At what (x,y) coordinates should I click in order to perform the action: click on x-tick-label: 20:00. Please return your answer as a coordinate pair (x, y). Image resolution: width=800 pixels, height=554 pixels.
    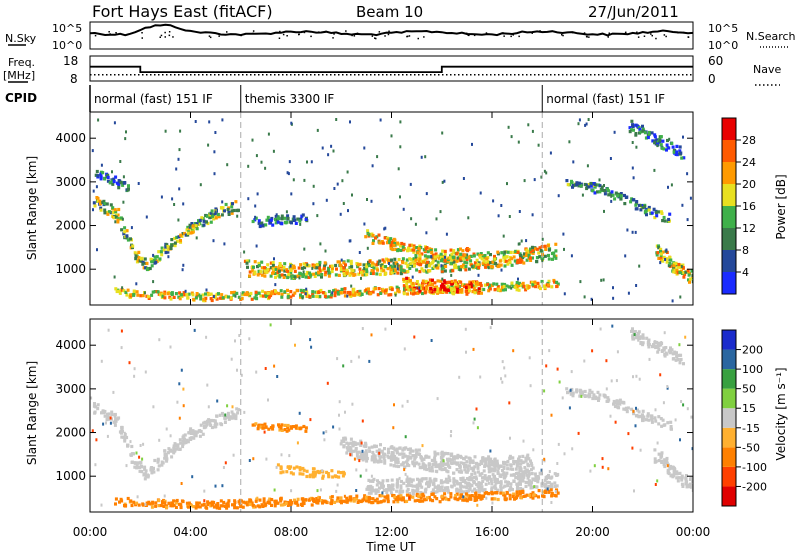
    Looking at the image, I should click on (592, 532).